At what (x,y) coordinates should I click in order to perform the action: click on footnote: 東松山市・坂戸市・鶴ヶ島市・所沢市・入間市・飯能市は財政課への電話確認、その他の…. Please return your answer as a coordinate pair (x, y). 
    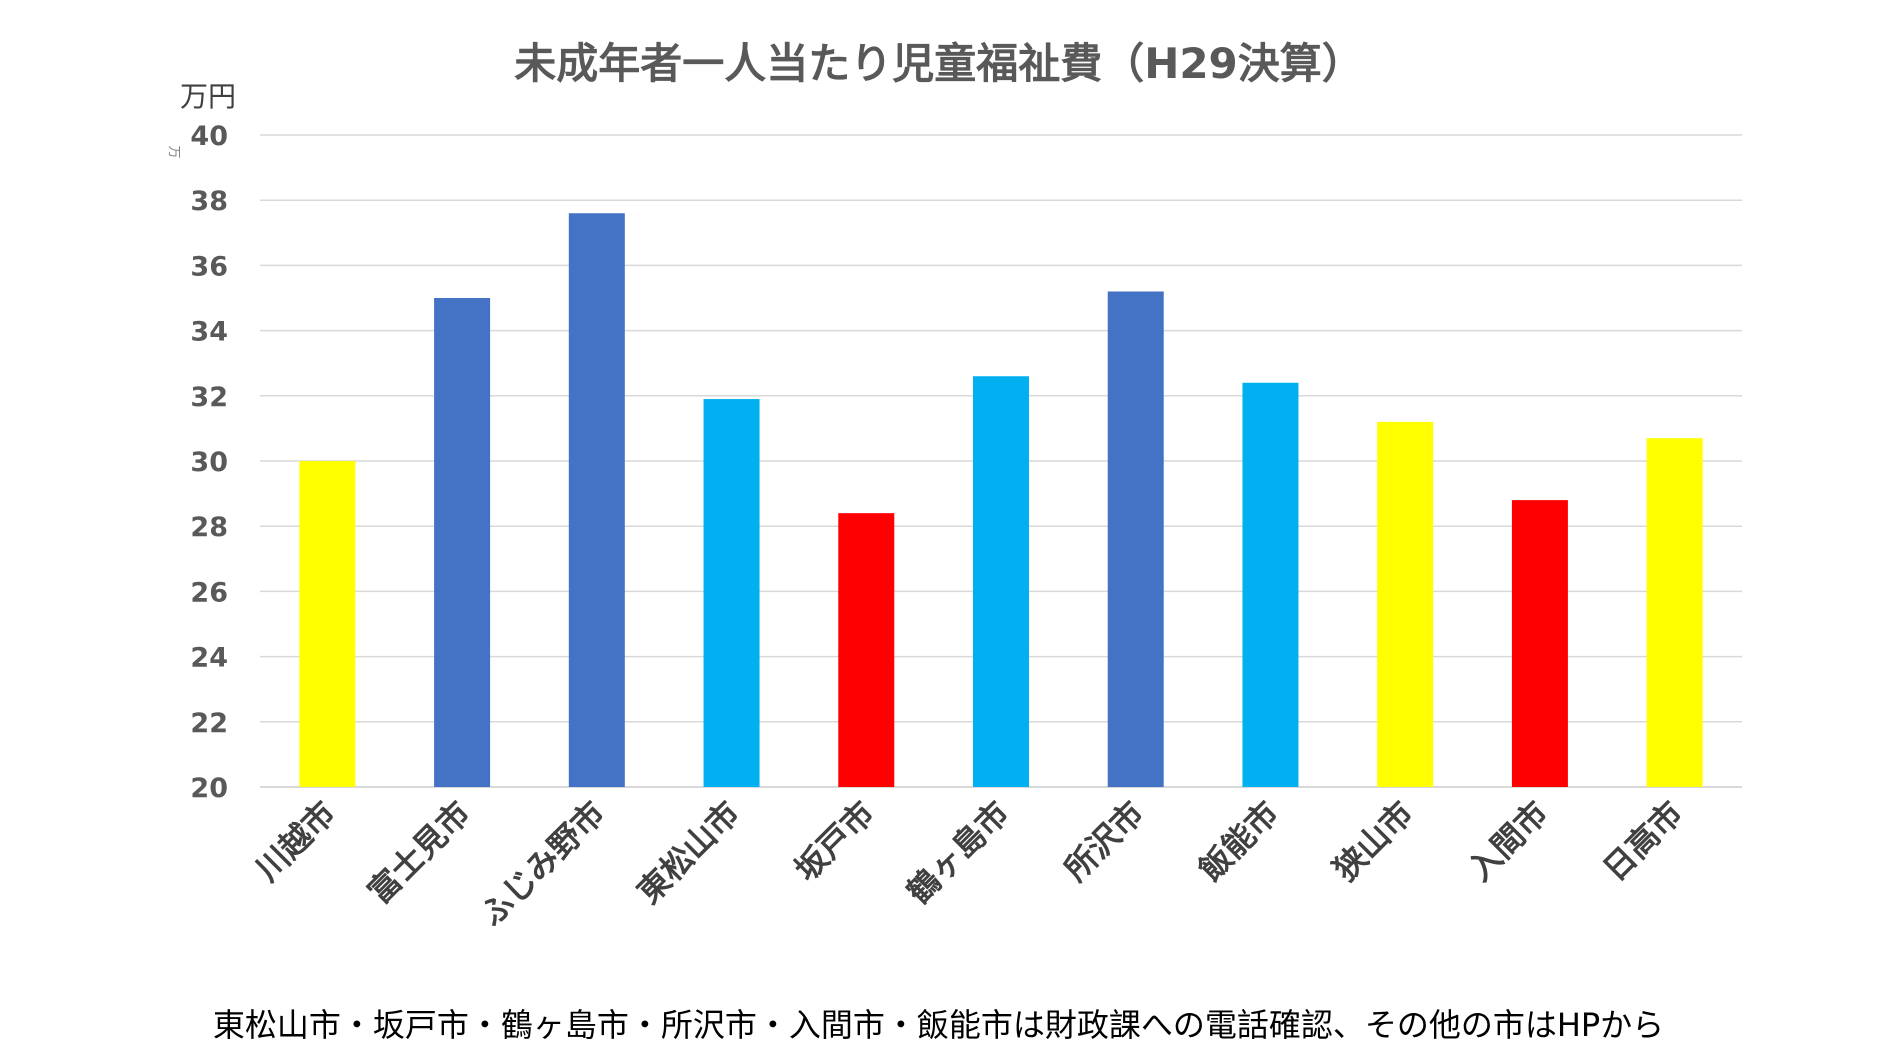
    Looking at the image, I should click on (938, 1025).